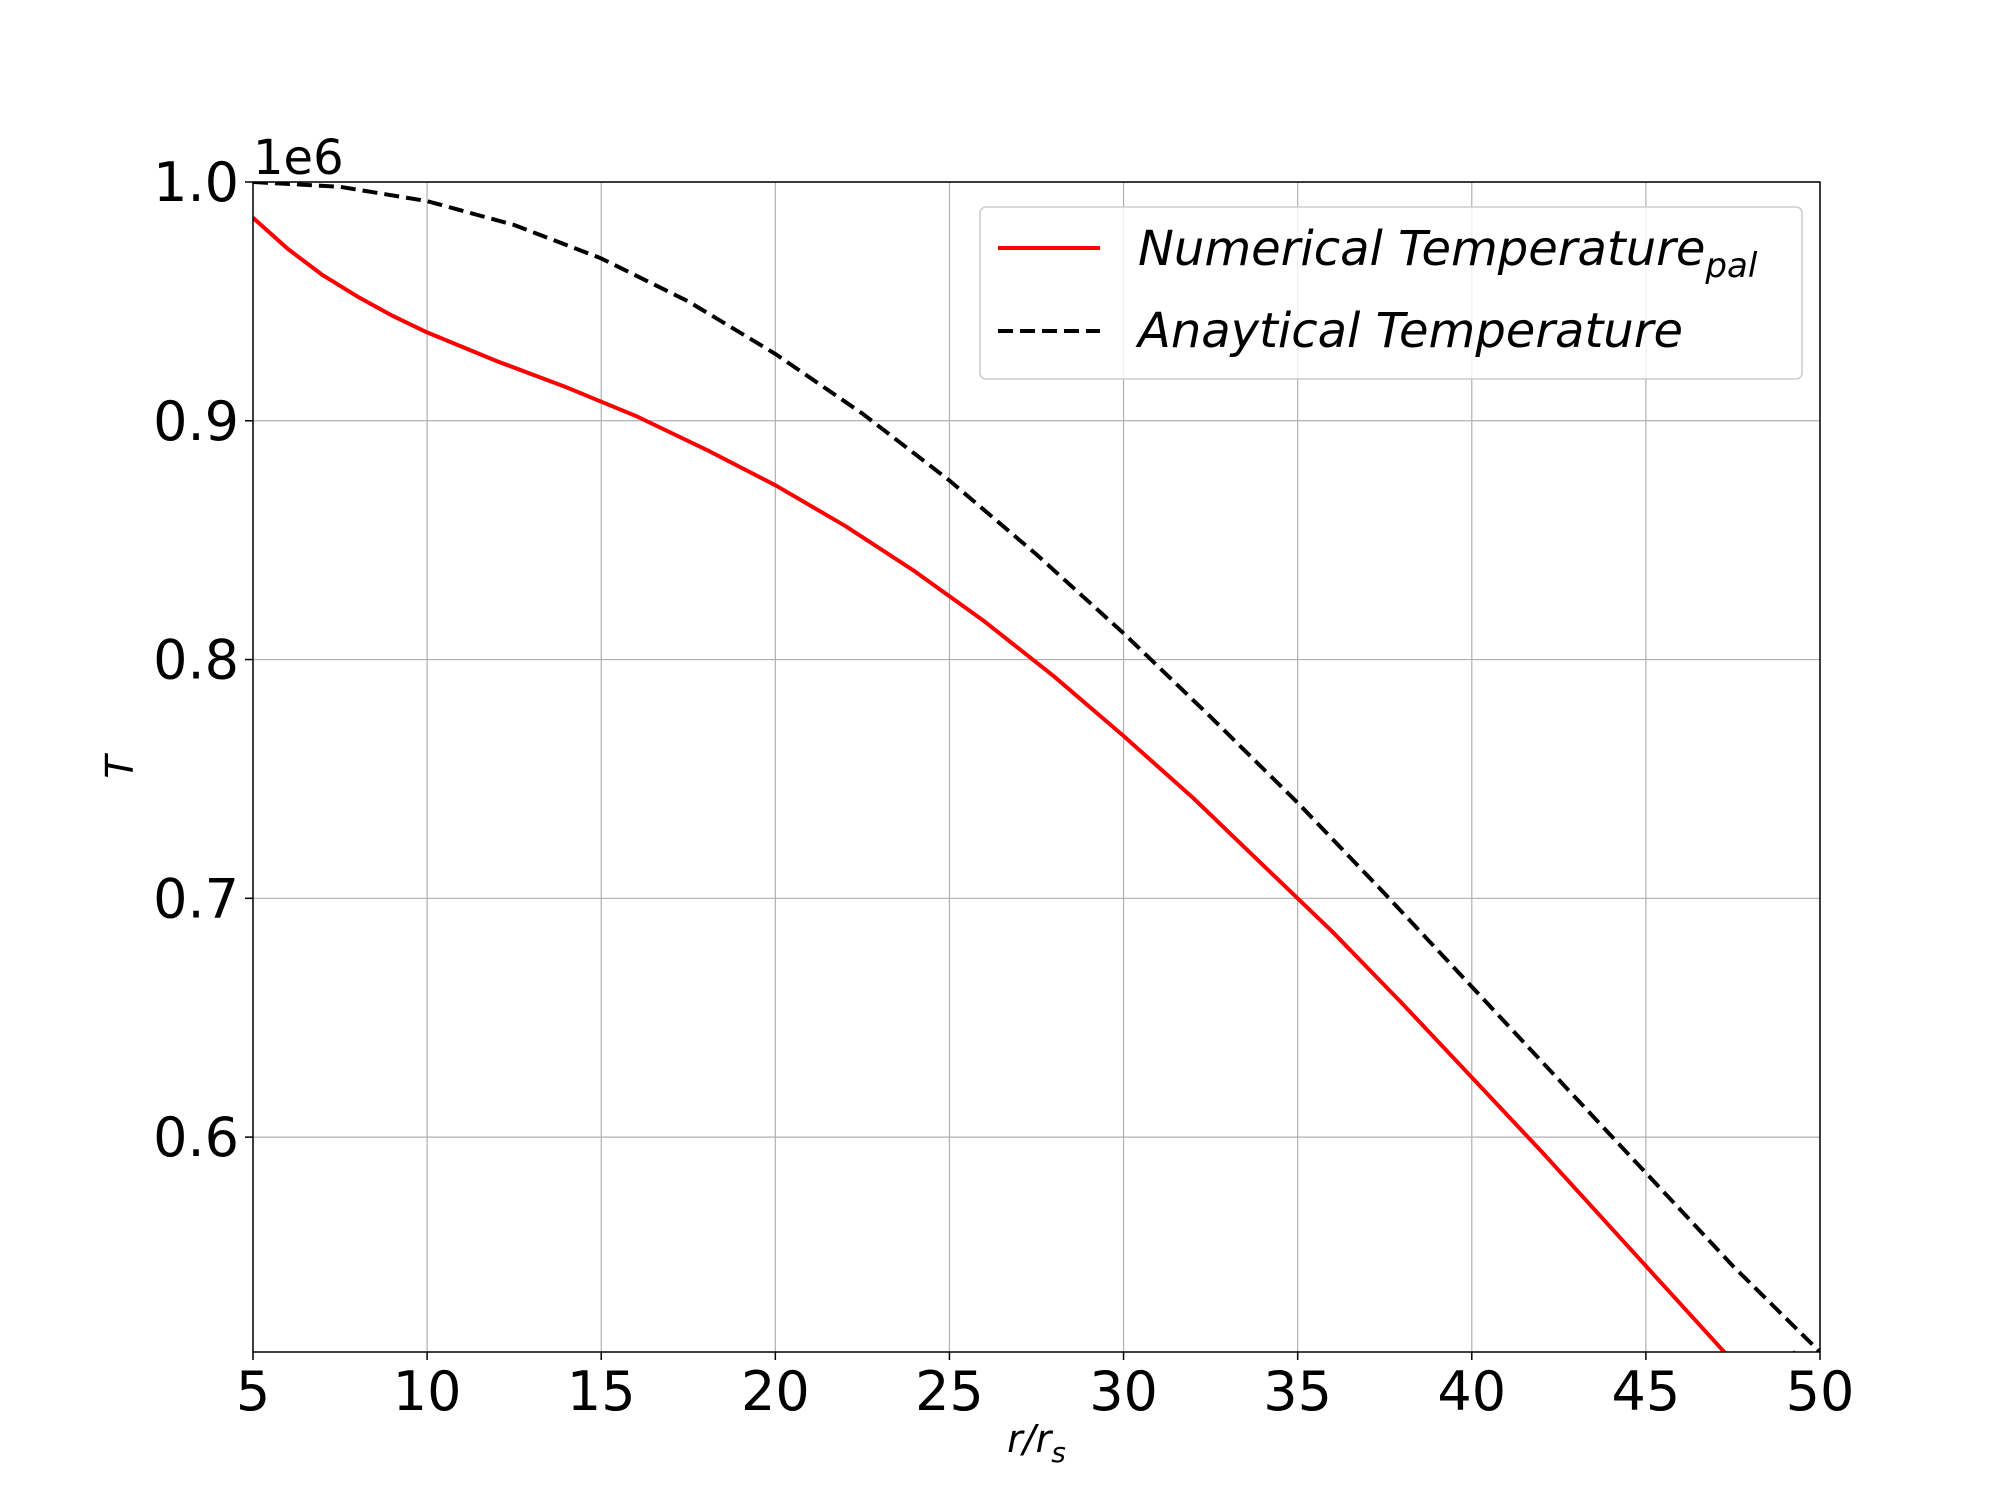  What do you see at coordinates (775, 1391) in the screenshot?
I see `x-tick-label: 20` at bounding box center [775, 1391].